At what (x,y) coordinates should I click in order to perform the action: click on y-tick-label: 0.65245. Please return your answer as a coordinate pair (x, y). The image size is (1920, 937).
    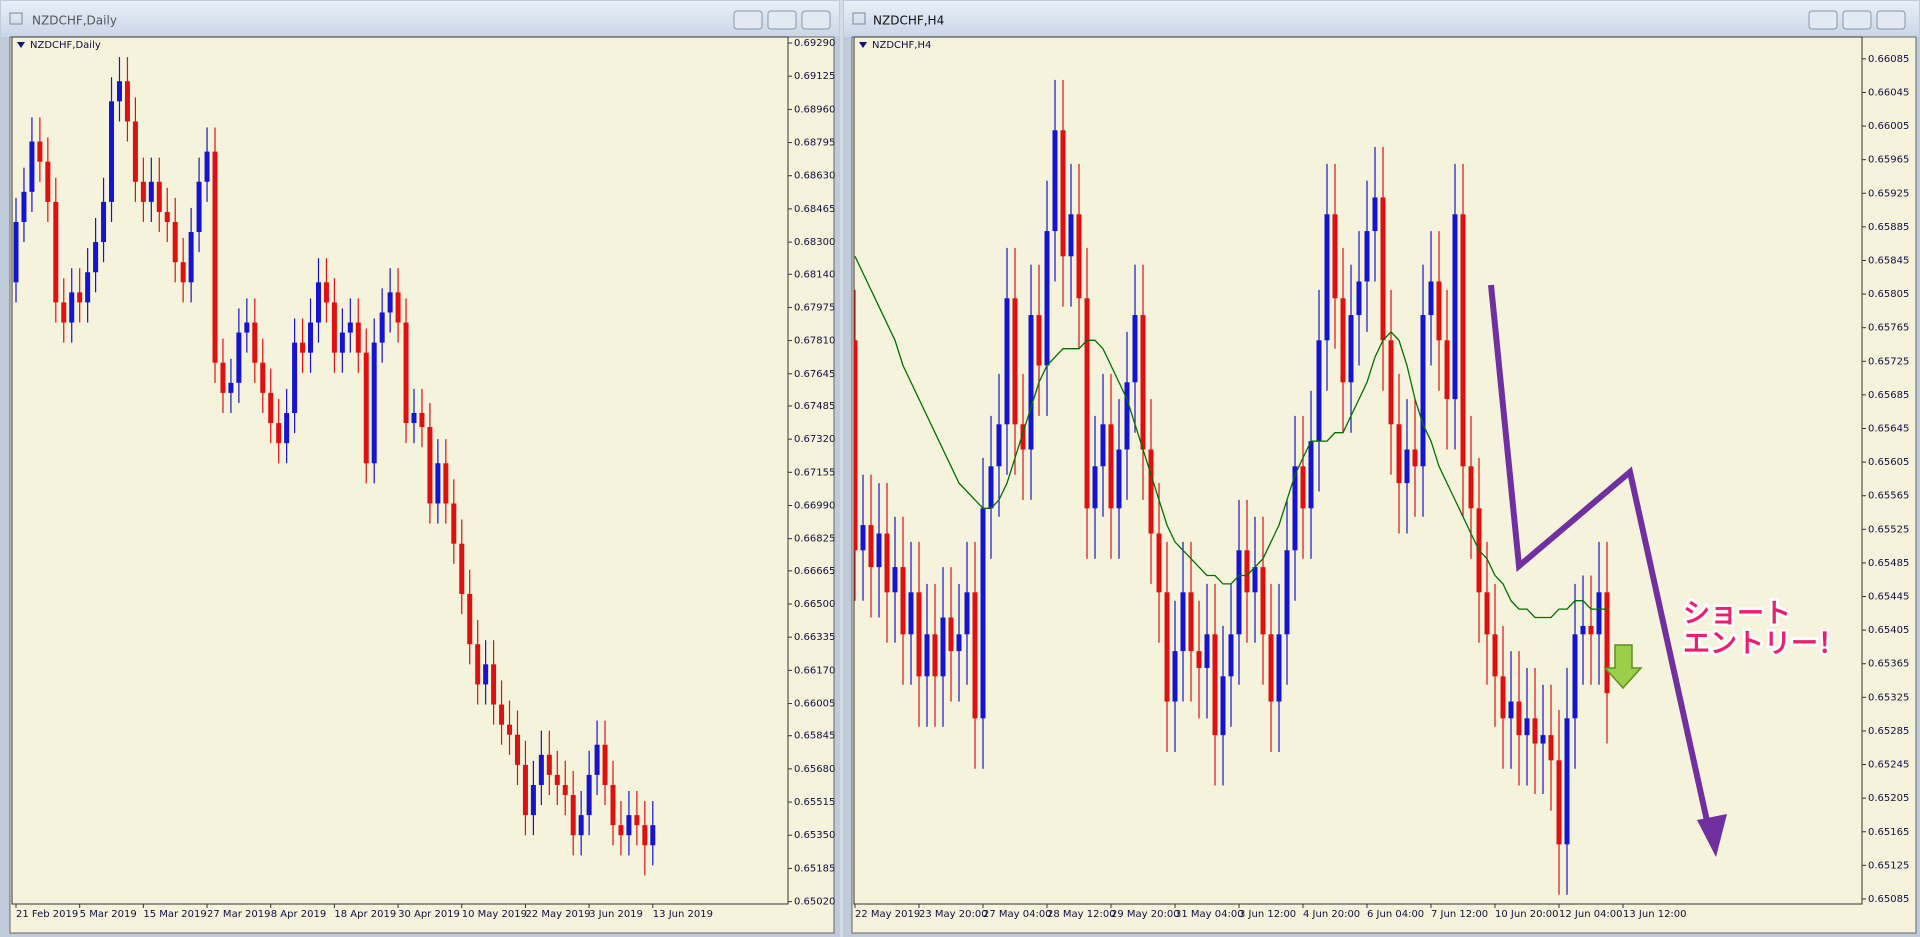
    Looking at the image, I should click on (1888, 765).